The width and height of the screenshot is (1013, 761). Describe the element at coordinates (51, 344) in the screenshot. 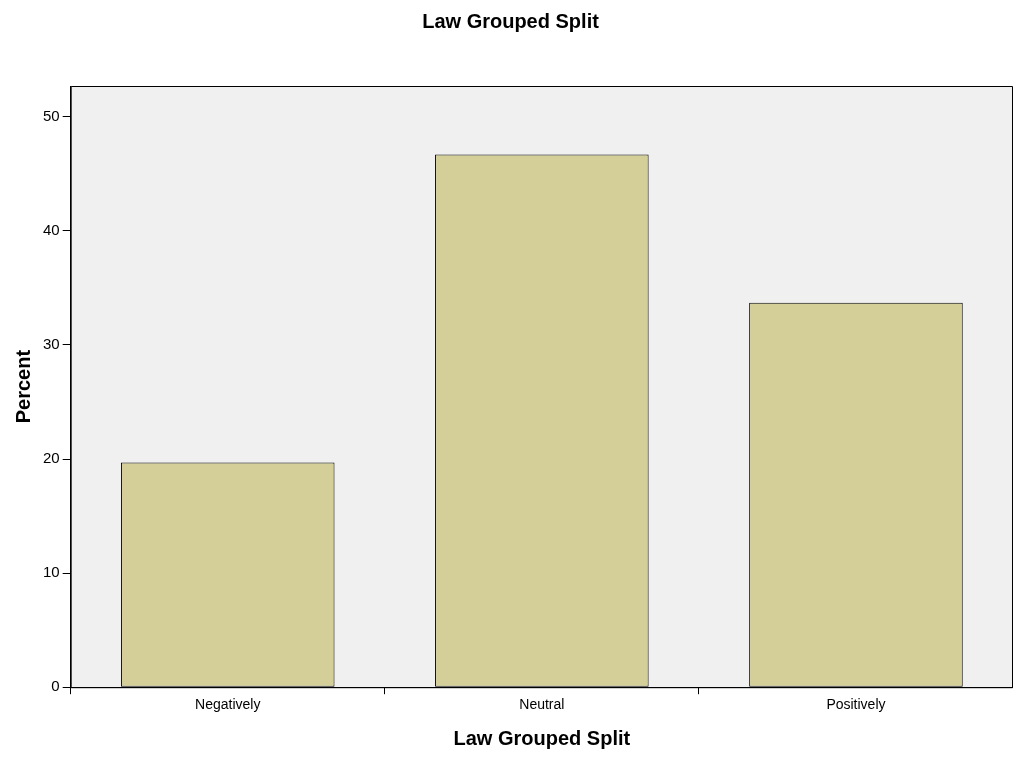

I see `y-tick-label: 30` at that location.